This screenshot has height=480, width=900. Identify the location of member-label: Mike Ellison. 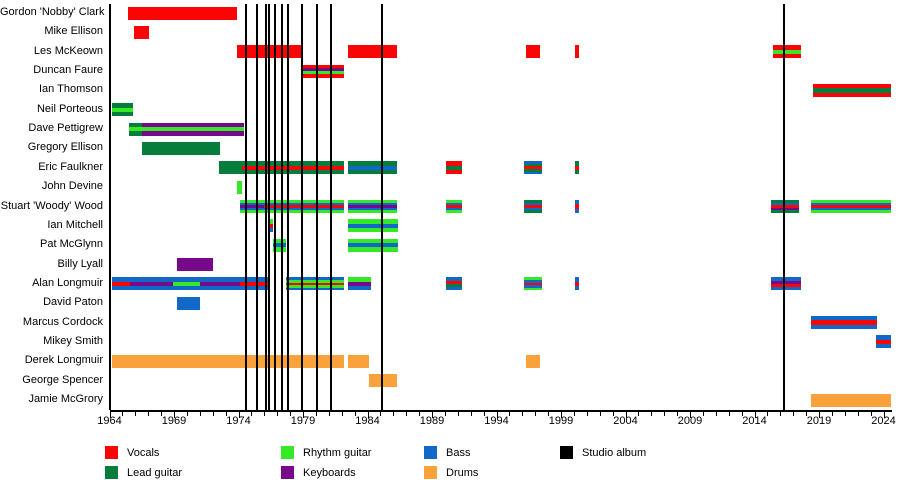
(73, 31).